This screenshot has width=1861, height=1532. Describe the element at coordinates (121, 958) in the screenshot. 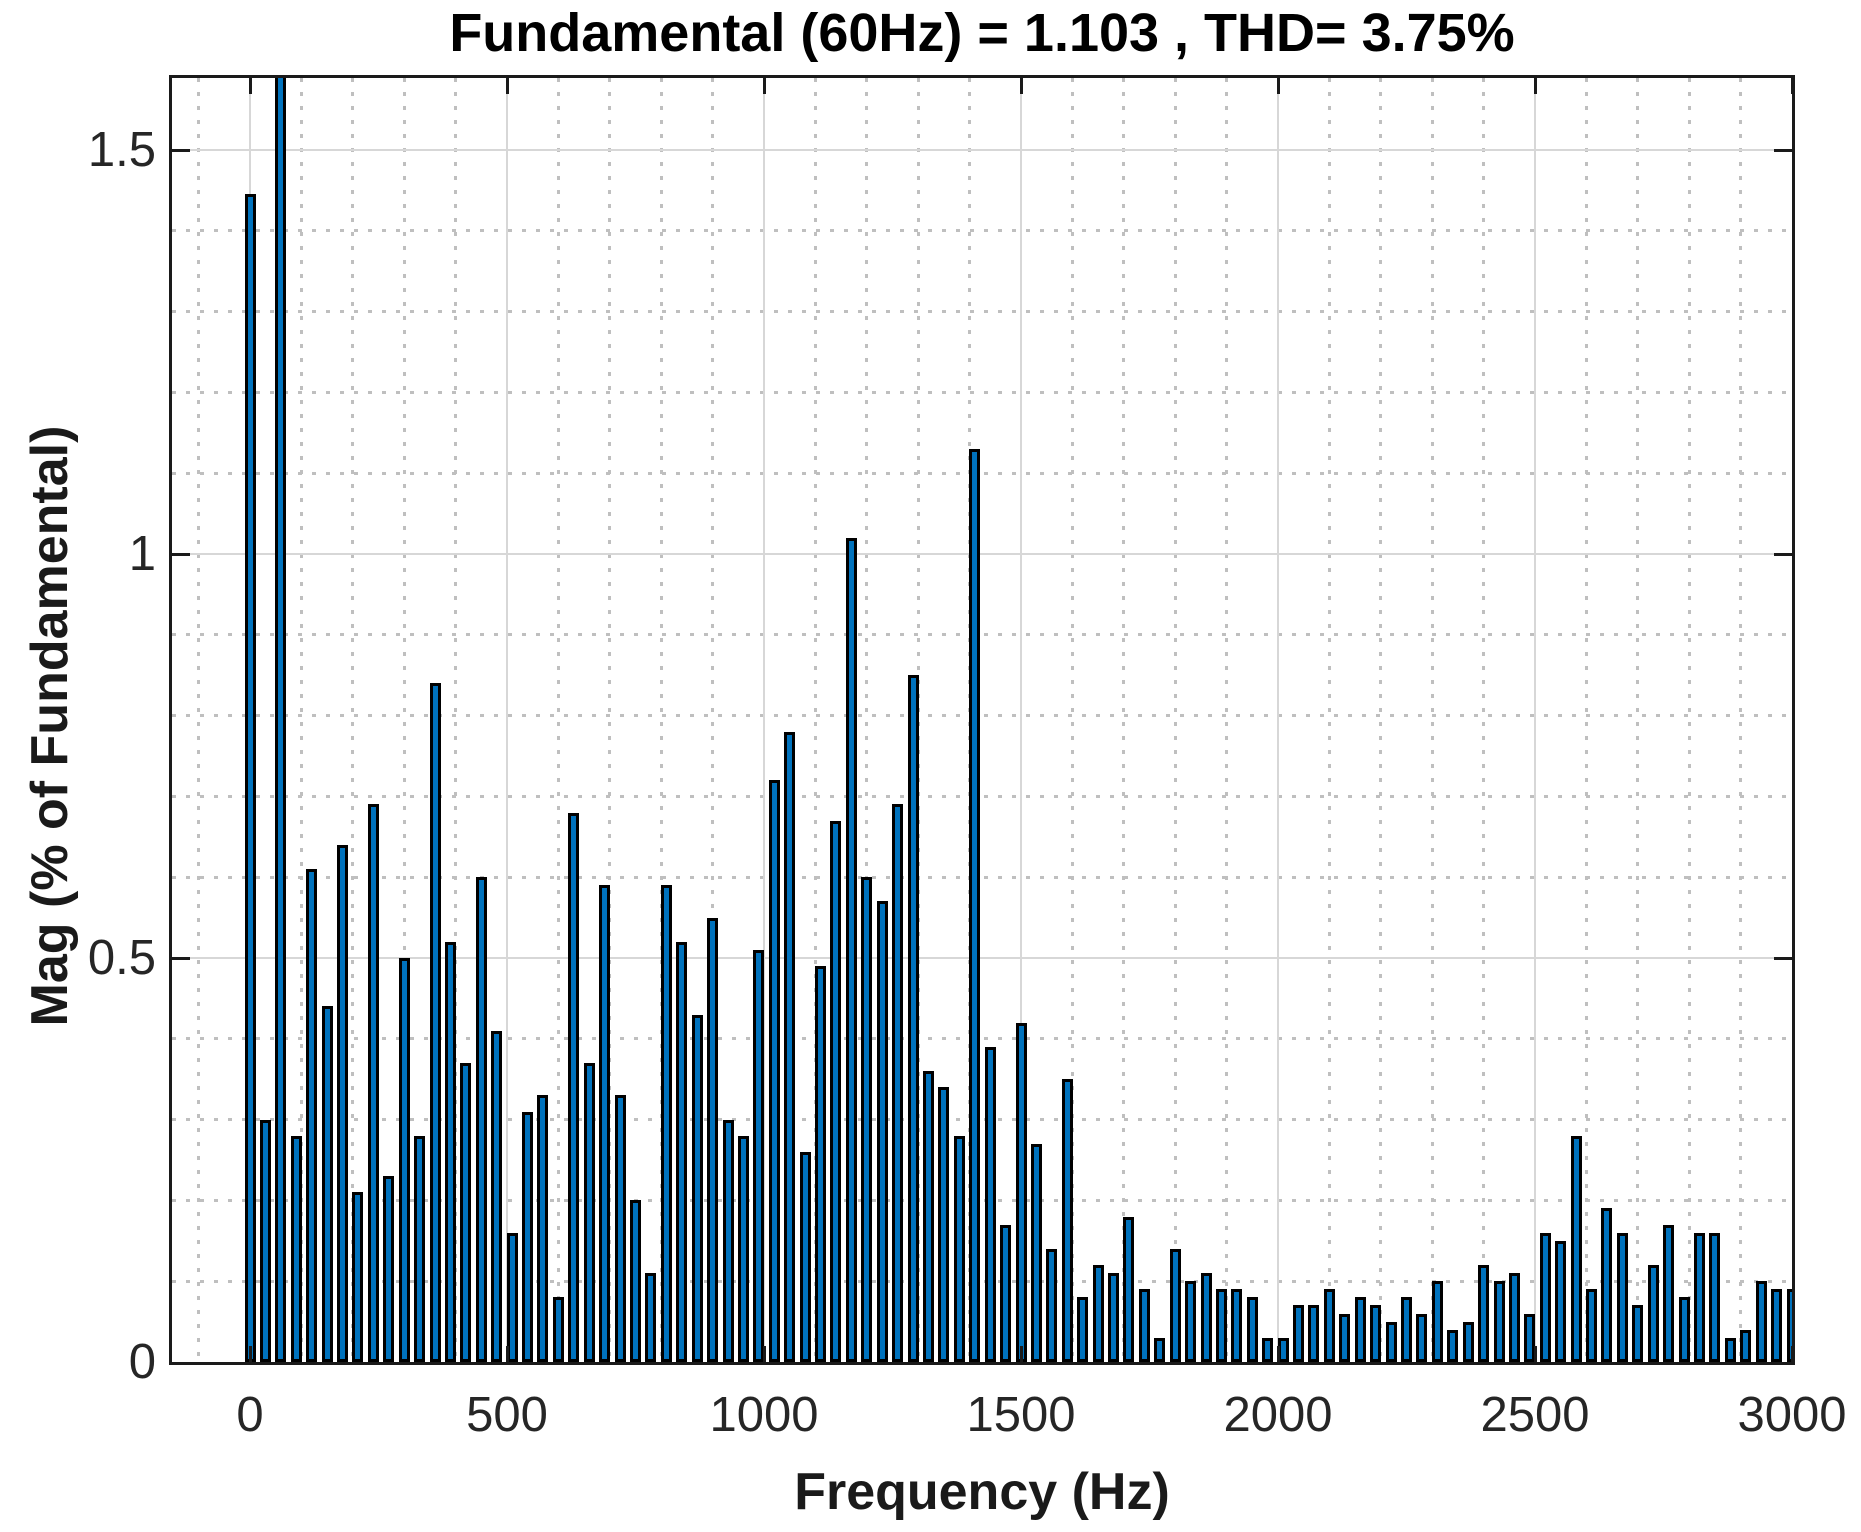

I see `y-tick-label: 0.5` at that location.